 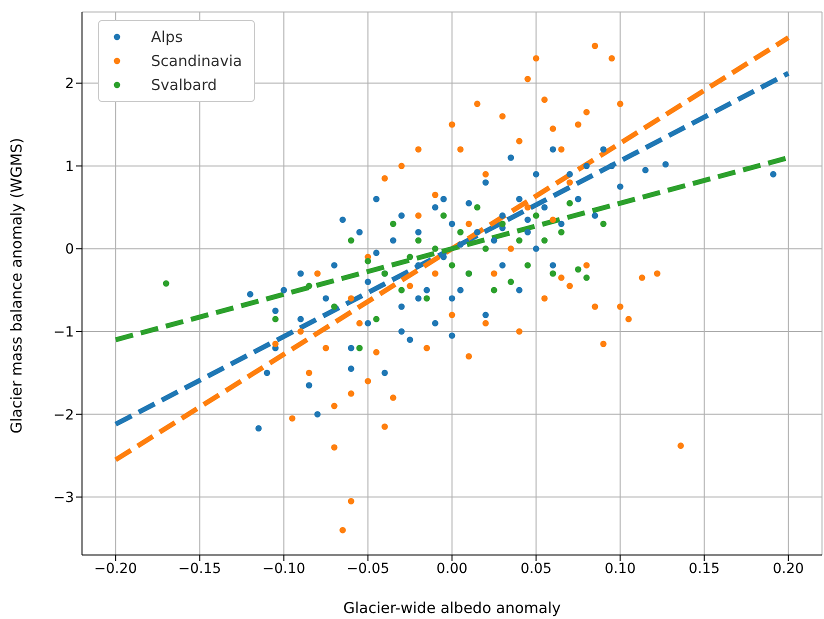 I want to click on x-tick-label: 0.20, so click(x=788, y=568).